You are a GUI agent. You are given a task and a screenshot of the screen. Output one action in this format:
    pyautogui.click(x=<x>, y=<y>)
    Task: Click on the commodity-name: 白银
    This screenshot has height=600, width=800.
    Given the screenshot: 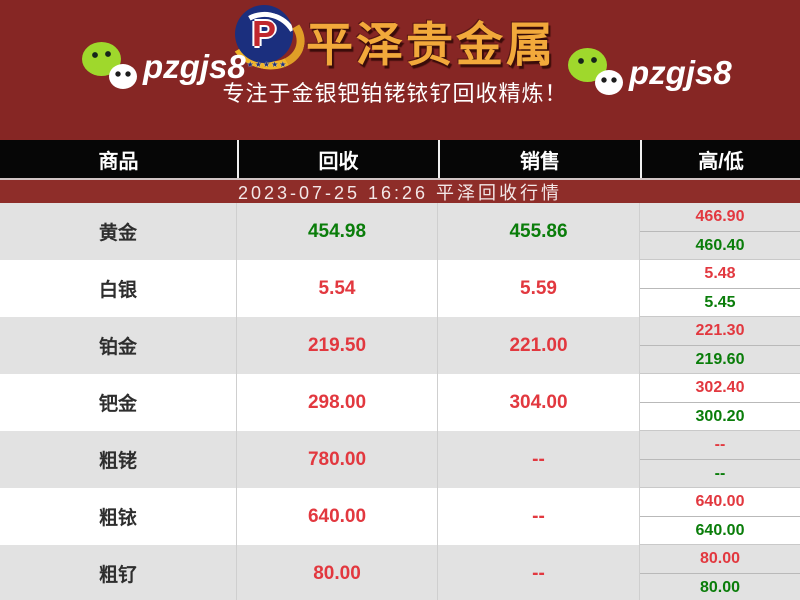 What is the action you would take?
    pyautogui.click(x=118, y=288)
    